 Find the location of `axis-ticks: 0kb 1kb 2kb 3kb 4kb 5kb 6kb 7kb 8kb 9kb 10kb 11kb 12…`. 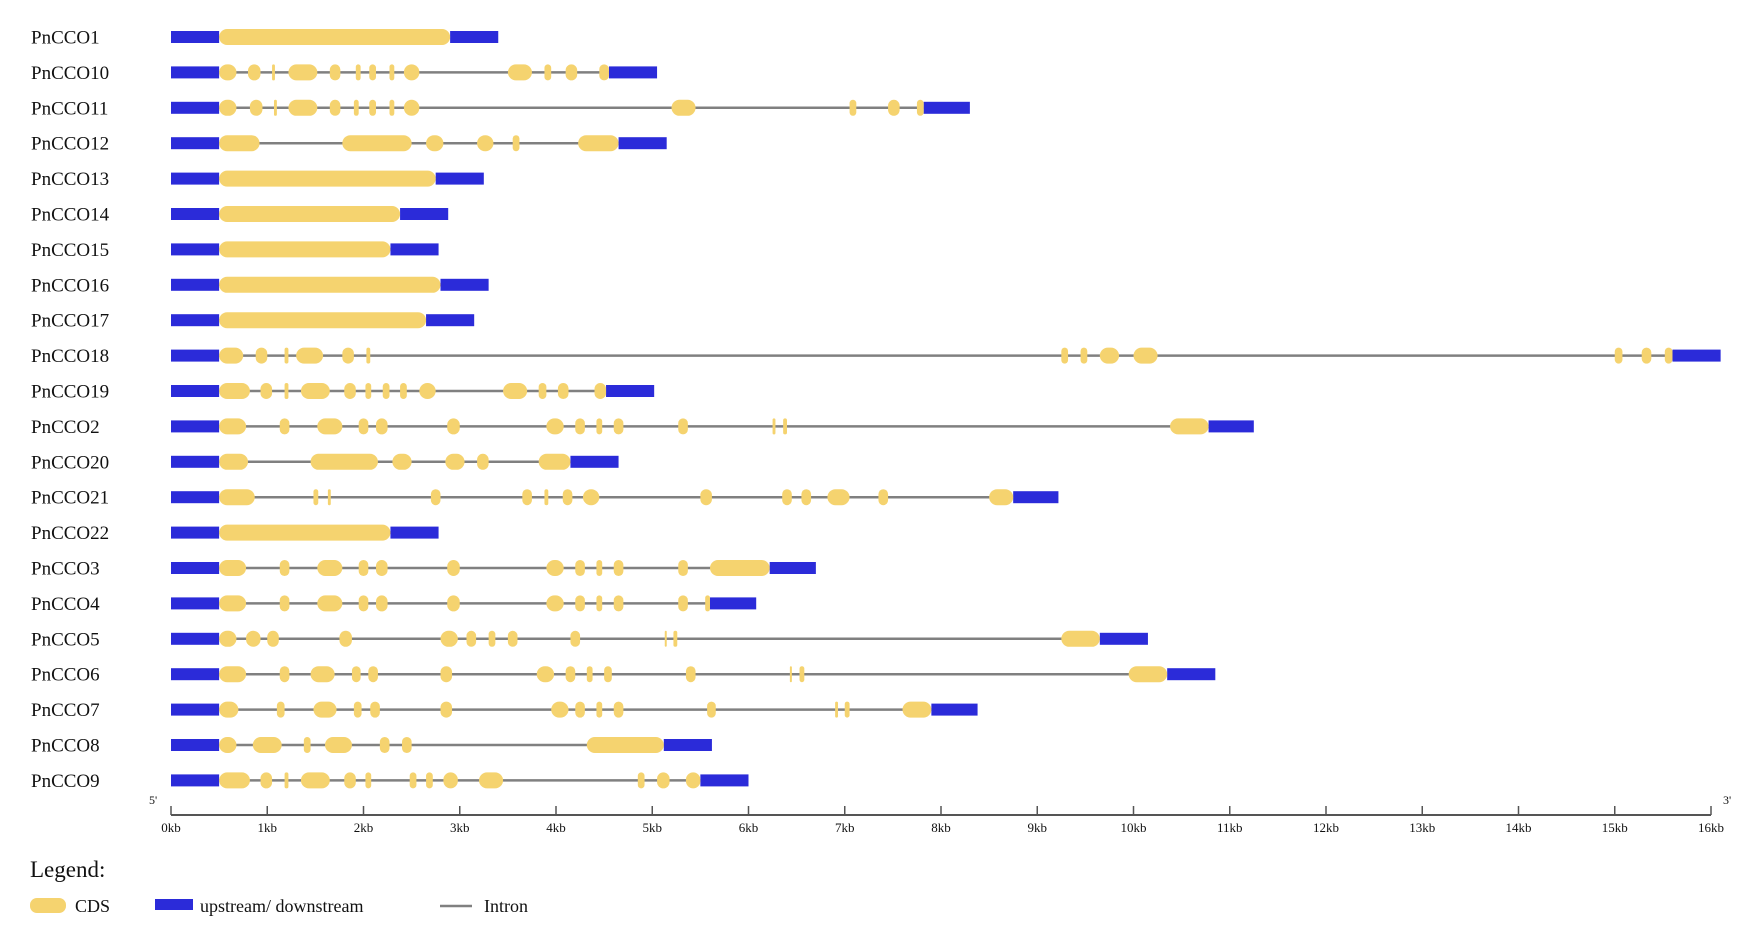

axis-ticks: 0kb 1kb 2kb 3kb 4kb 5kb 6kb 7kb 8kb 9kb 10kb 11kb 12… is located at coordinates (942, 820).